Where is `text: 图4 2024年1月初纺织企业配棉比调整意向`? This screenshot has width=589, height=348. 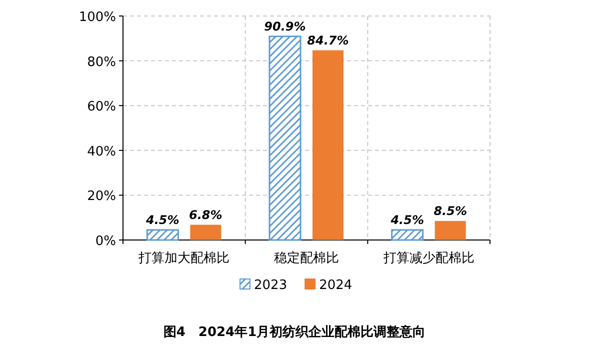
text: 图4 2024年1月初纺织企业配棉比调整意向 is located at coordinates (294, 332).